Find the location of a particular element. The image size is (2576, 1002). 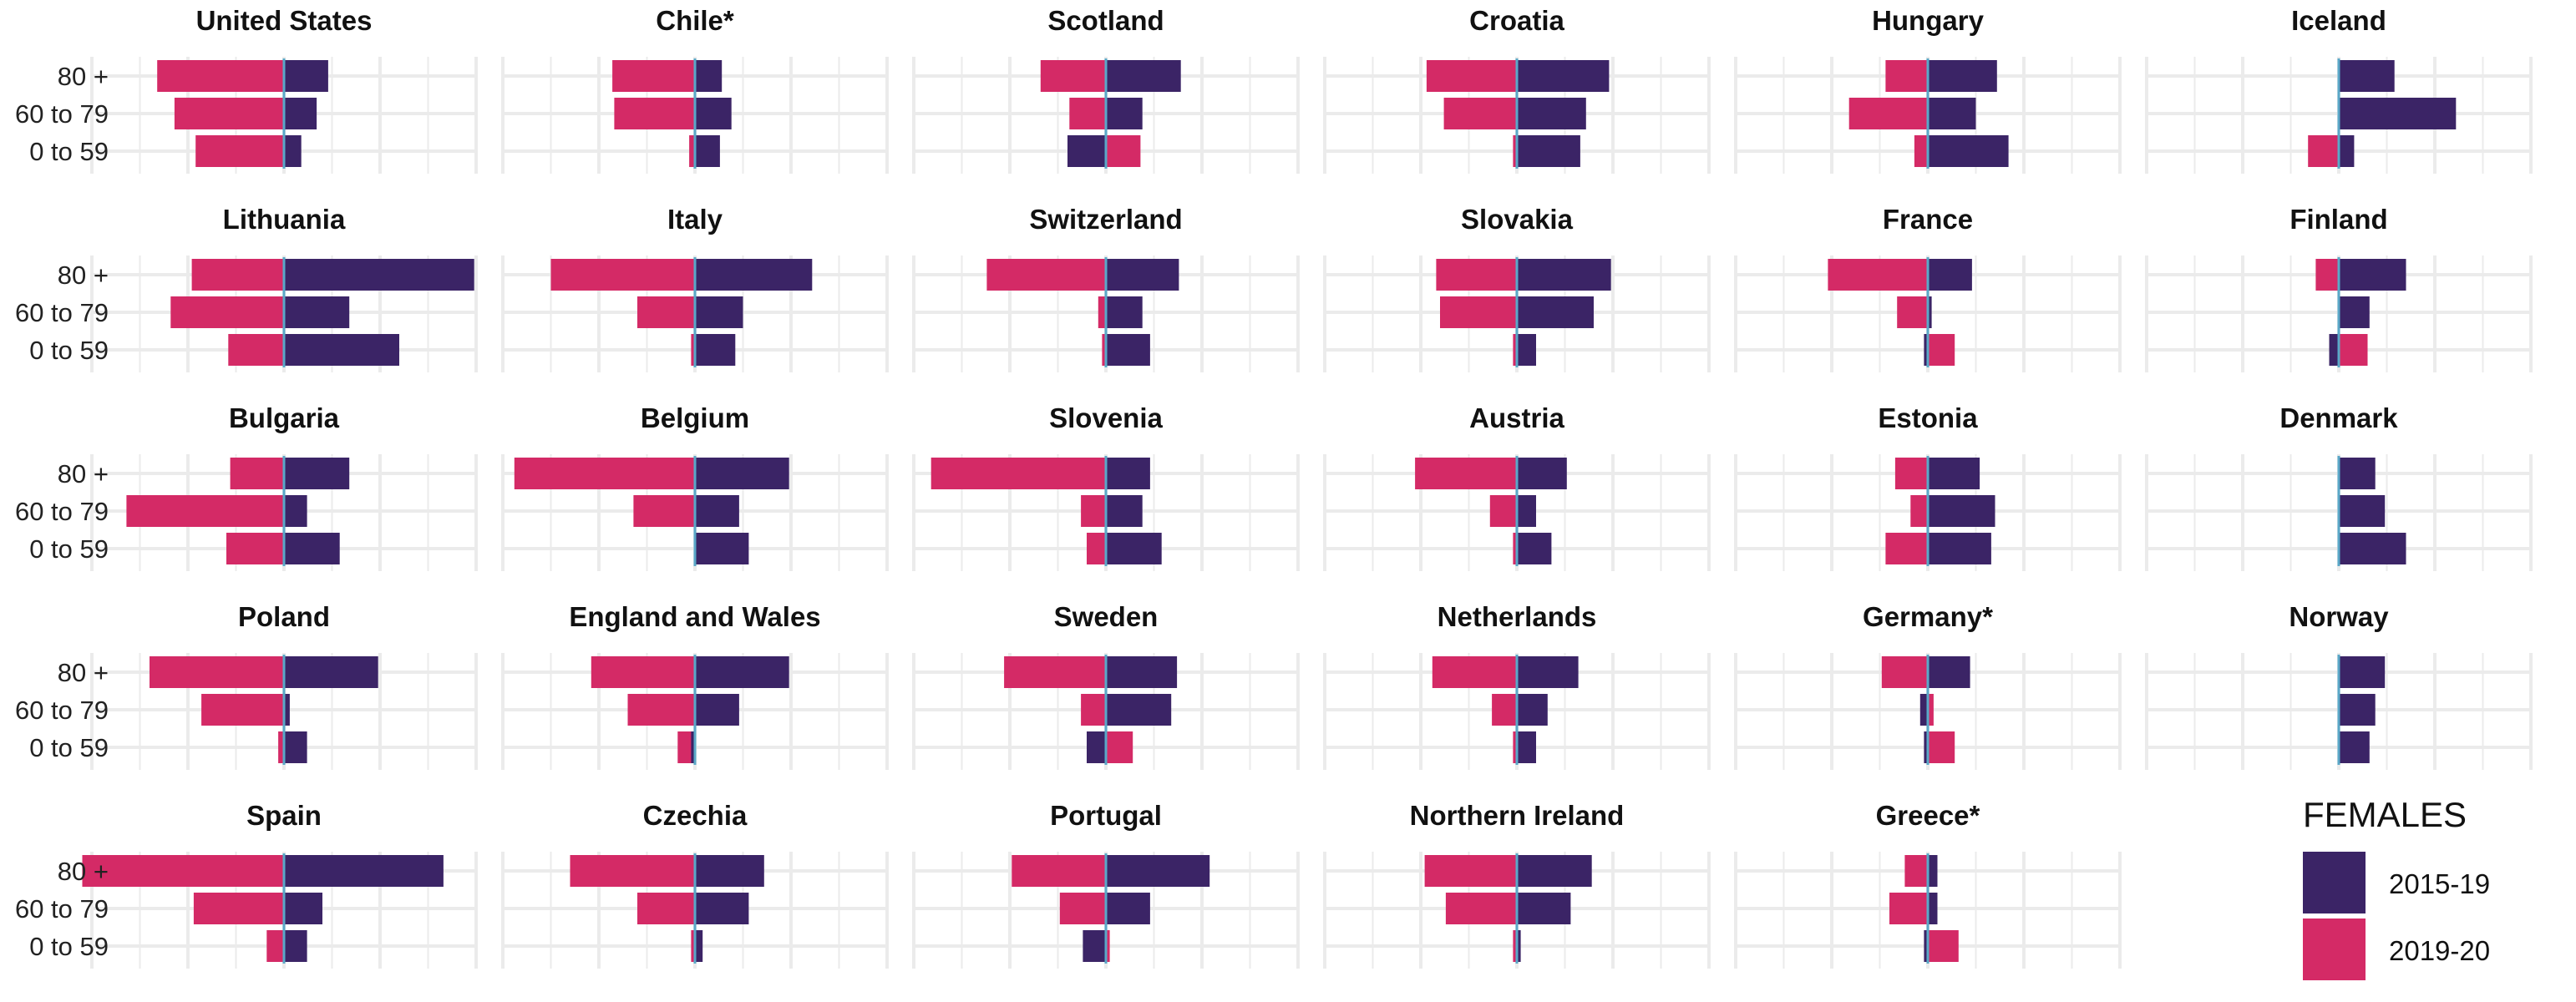

panel-title: Poland is located at coordinates (284, 616).